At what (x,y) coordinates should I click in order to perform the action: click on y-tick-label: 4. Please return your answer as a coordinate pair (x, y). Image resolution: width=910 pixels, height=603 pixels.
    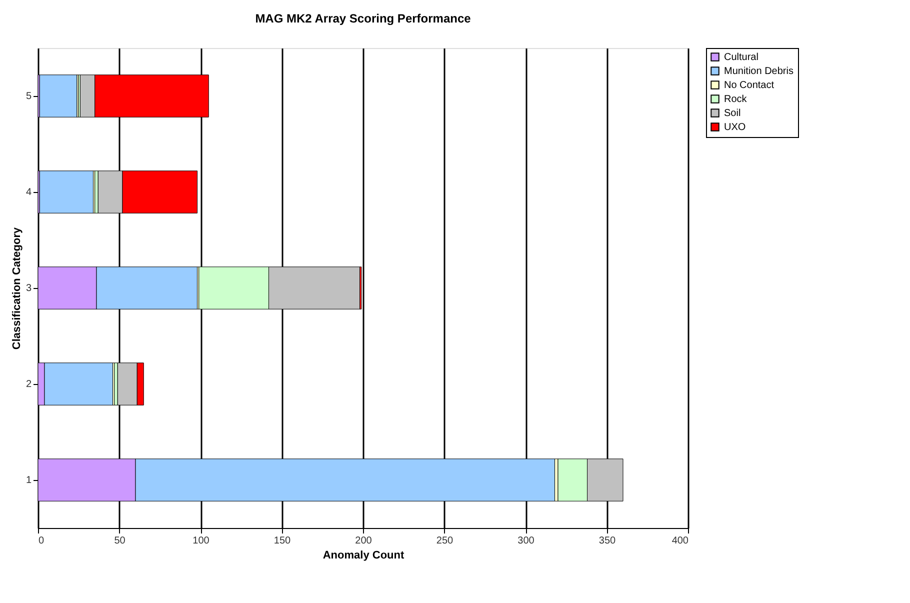
    Looking at the image, I should click on (29, 192).